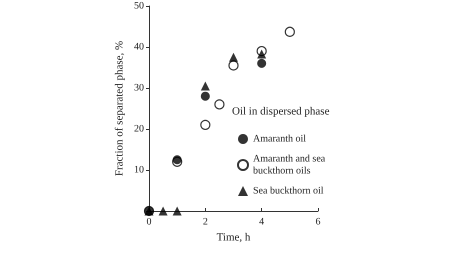 This screenshot has height=260, width=474. Describe the element at coordinates (139, 88) in the screenshot. I see `y-tick-label: 30` at that location.